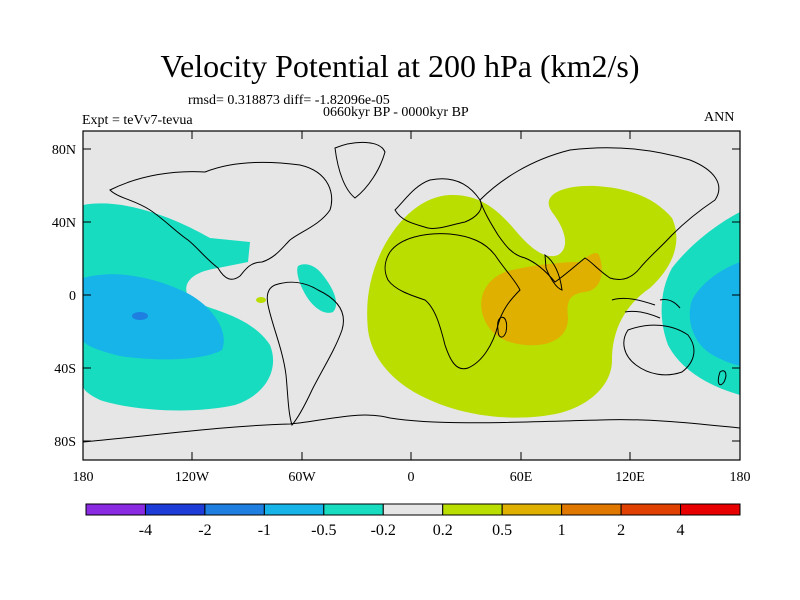 This screenshot has width=800, height=600. I want to click on lon-label-0: 0, so click(411, 477).